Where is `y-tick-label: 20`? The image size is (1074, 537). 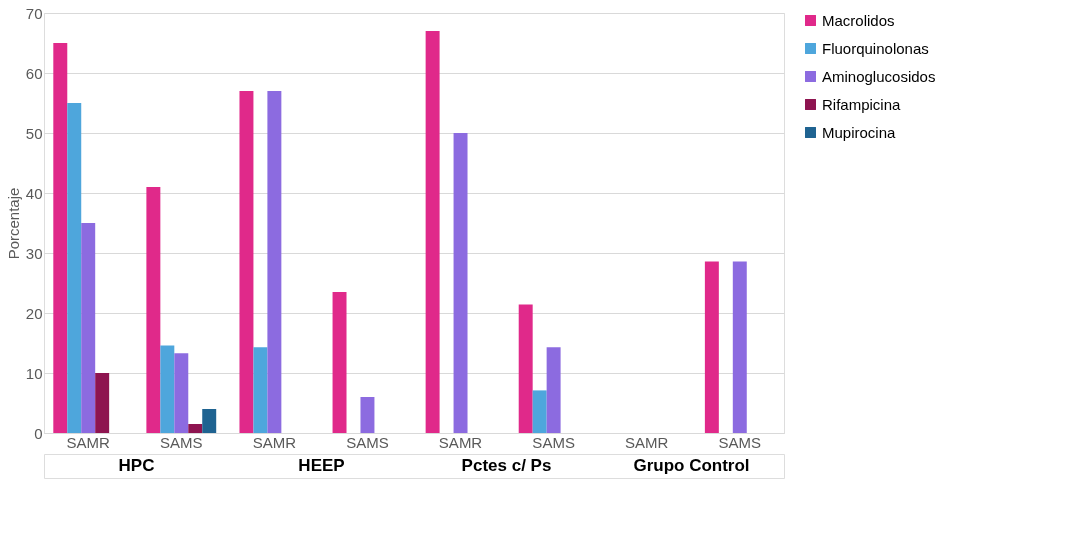
y-tick-label: 20 is located at coordinates (34, 313).